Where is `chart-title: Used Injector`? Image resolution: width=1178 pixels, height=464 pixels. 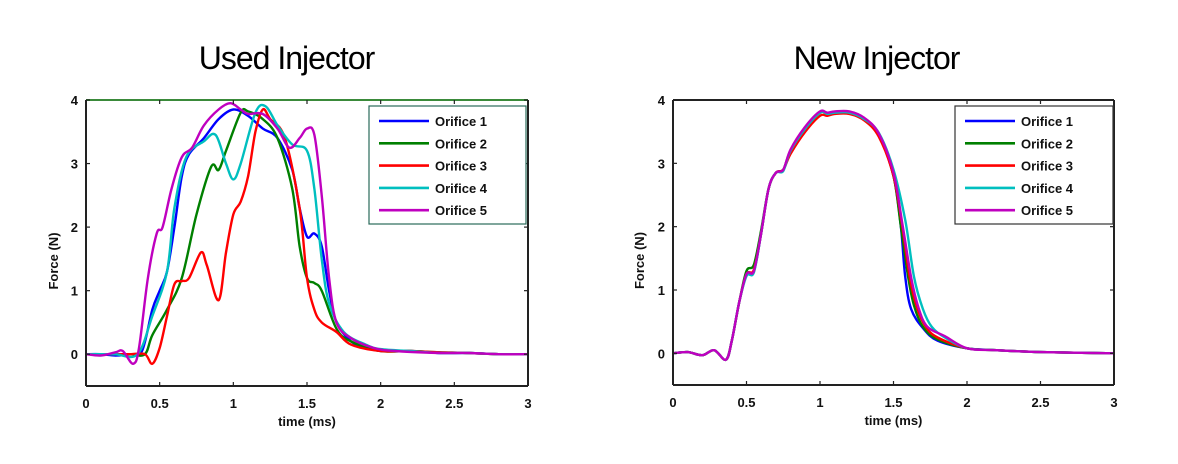
chart-title: Used Injector is located at coordinates (287, 58).